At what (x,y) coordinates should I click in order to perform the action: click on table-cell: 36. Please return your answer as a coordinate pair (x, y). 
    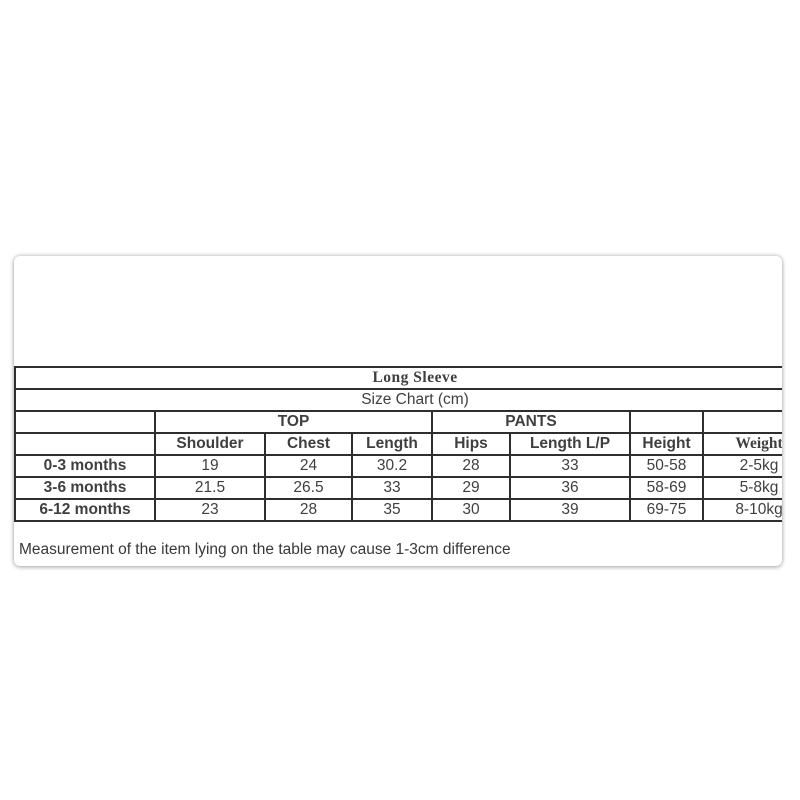
    Looking at the image, I should click on (570, 488).